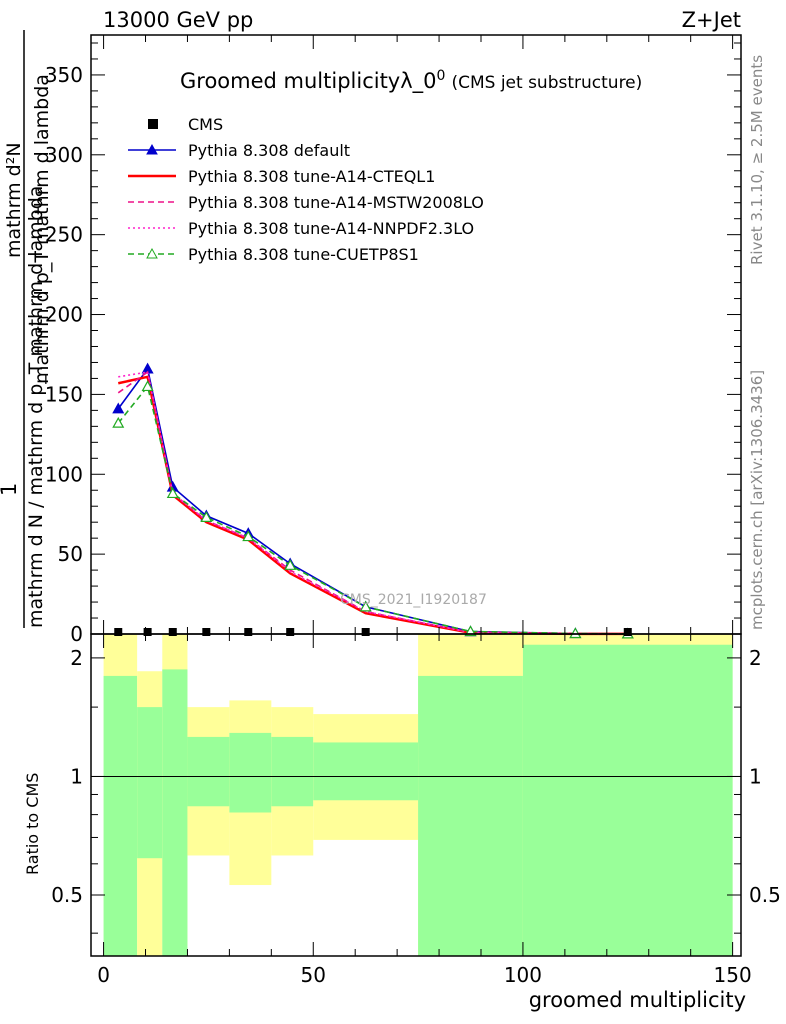 This screenshot has height=1024, width=786. Describe the element at coordinates (755, 658) in the screenshot. I see `rtick-label-right-2: 2` at that location.